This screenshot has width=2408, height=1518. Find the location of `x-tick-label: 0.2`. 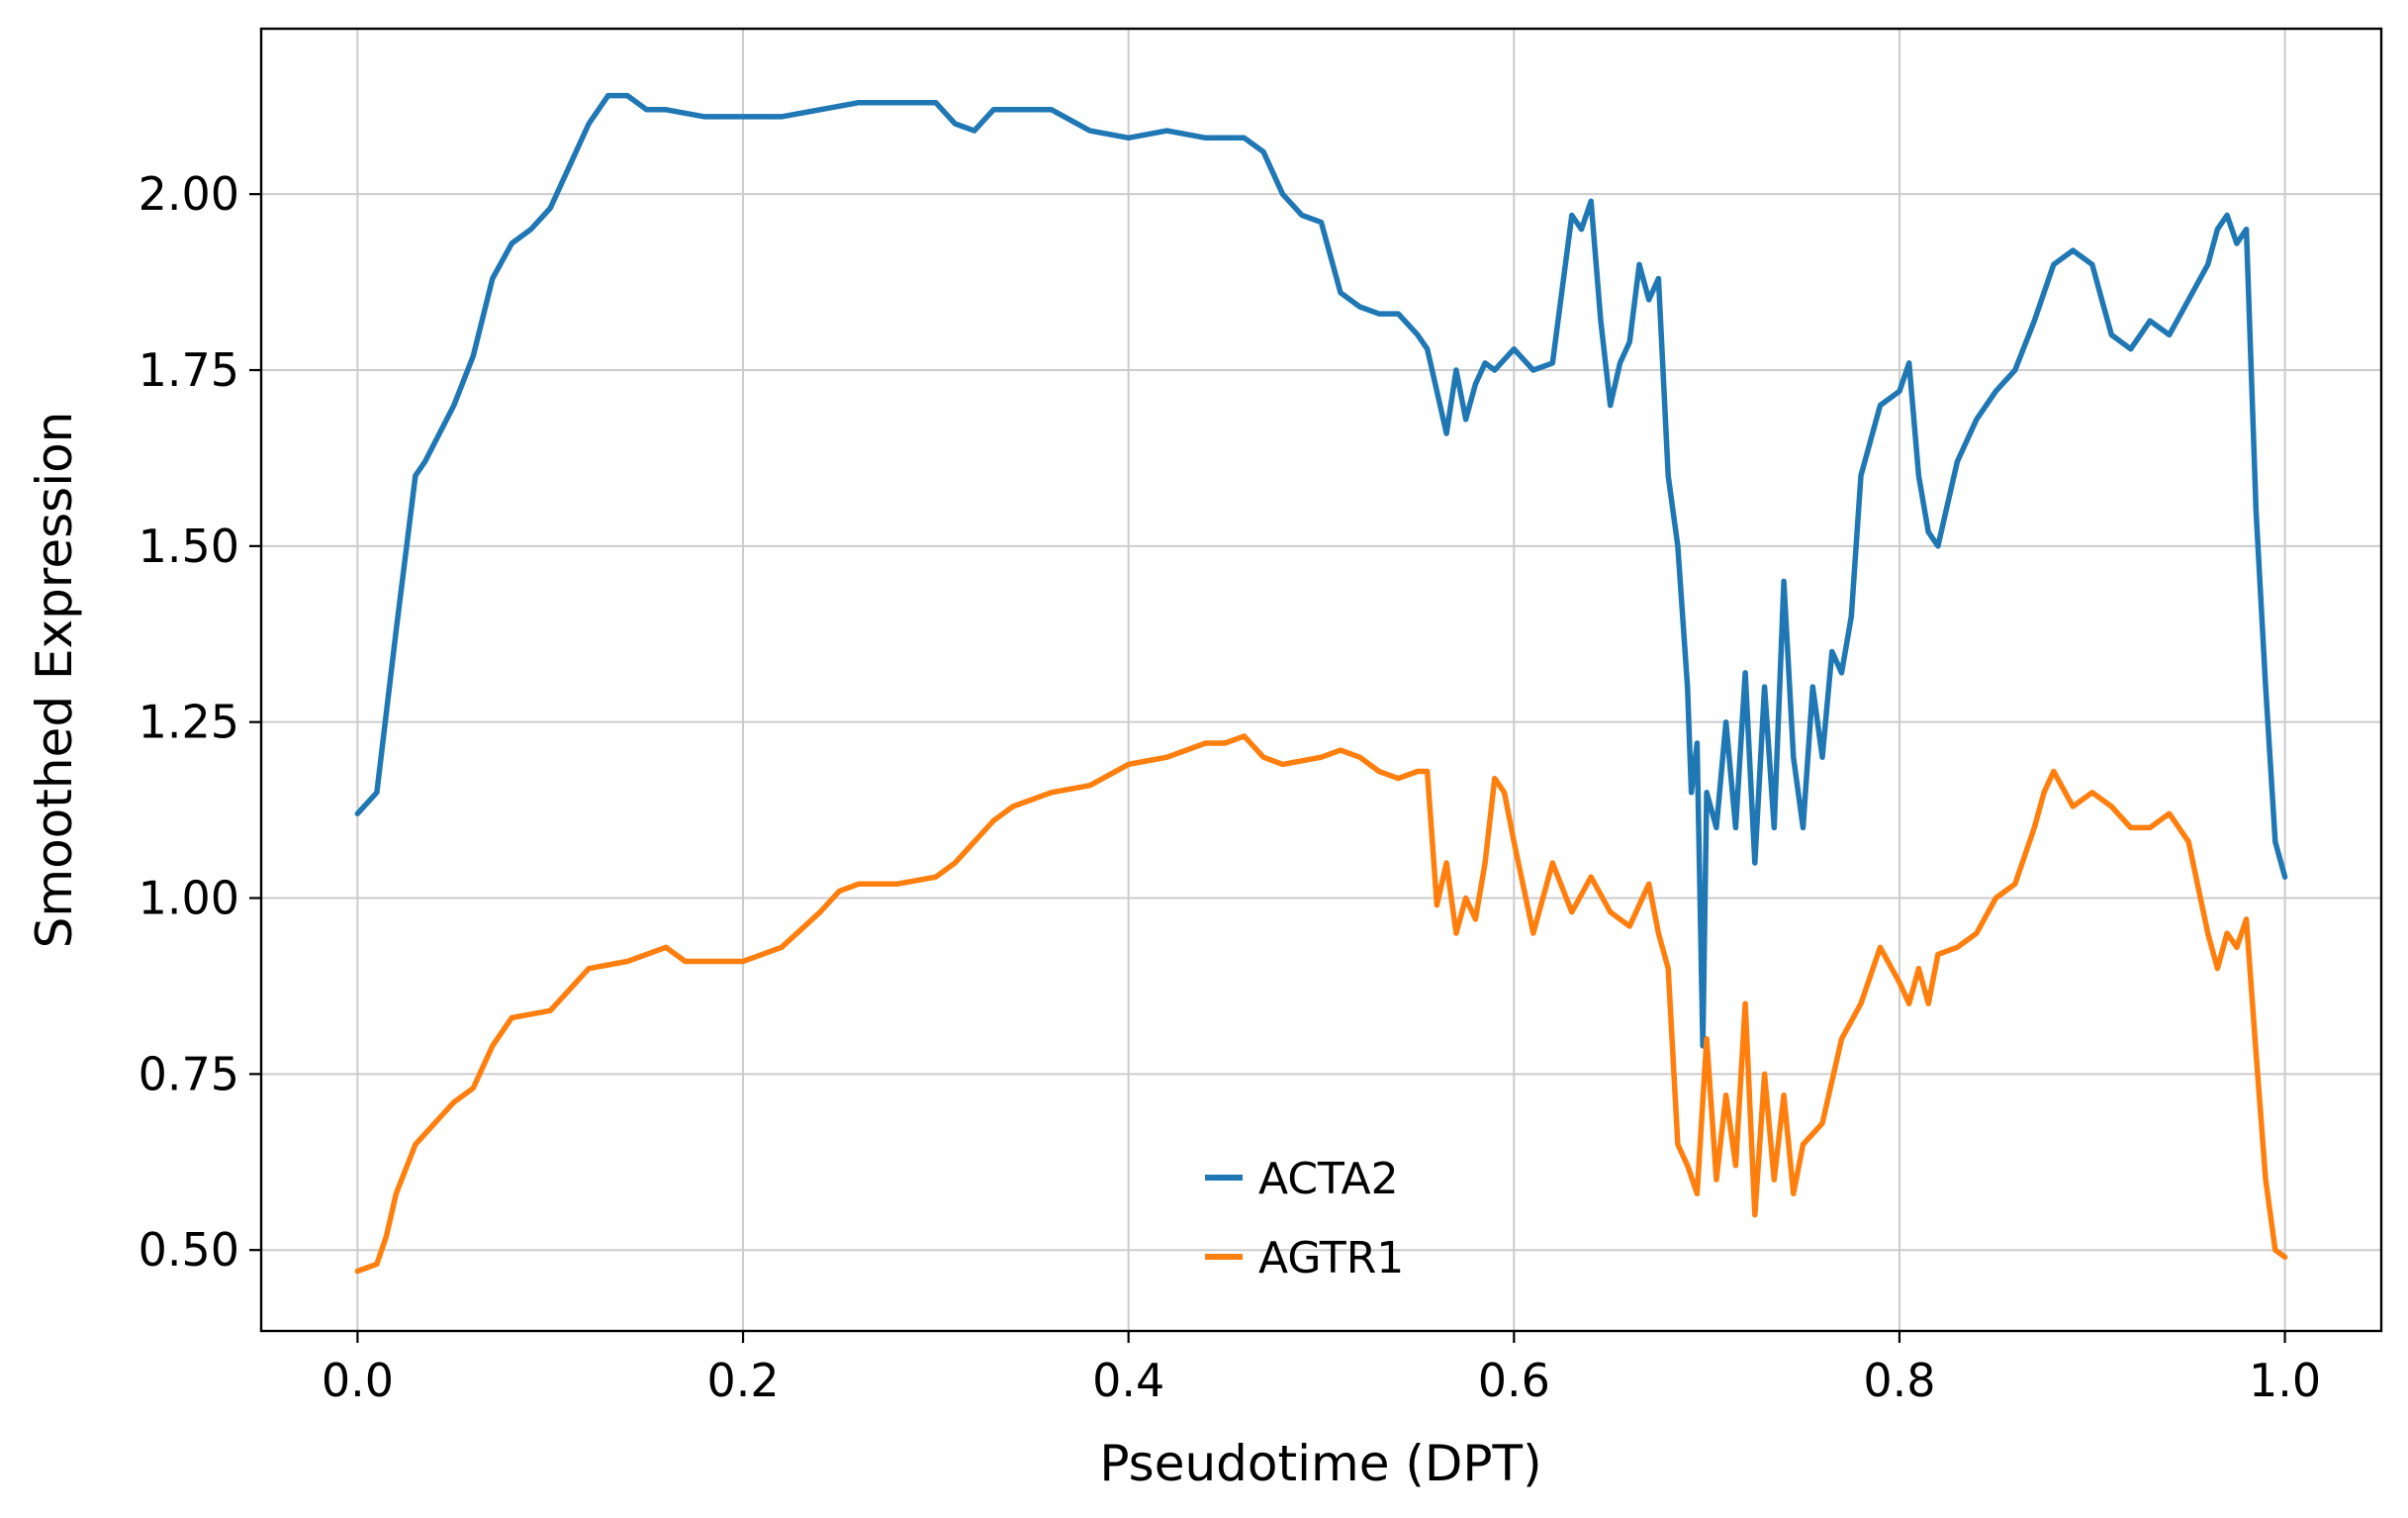

x-tick-label: 0.2 is located at coordinates (742, 1380).